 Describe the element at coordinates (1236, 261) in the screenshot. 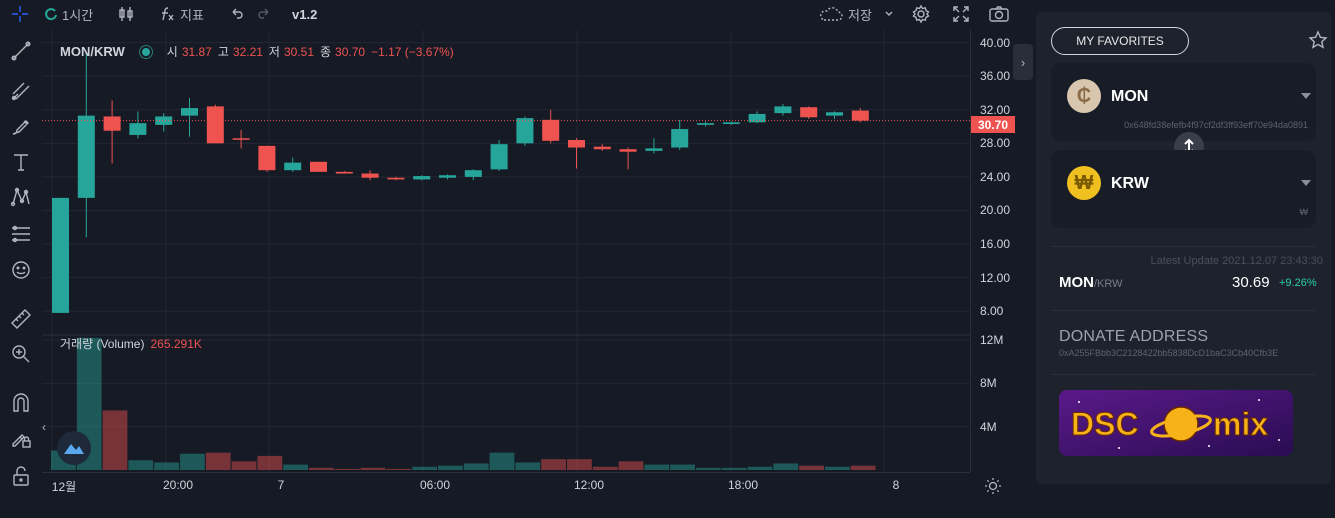

I see `latest-update: Latest Update 2021.12.07 23:43:30` at that location.